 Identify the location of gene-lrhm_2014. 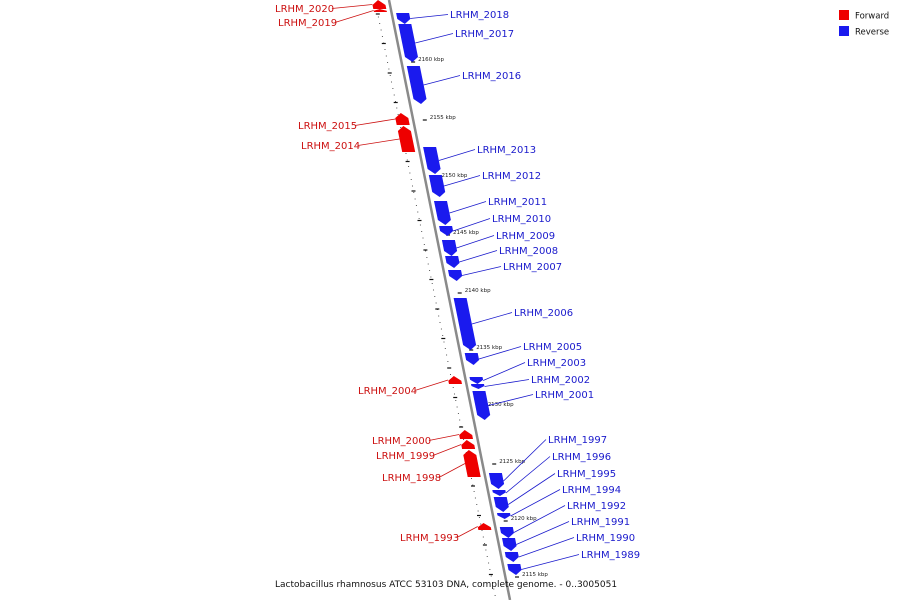
(406, 139).